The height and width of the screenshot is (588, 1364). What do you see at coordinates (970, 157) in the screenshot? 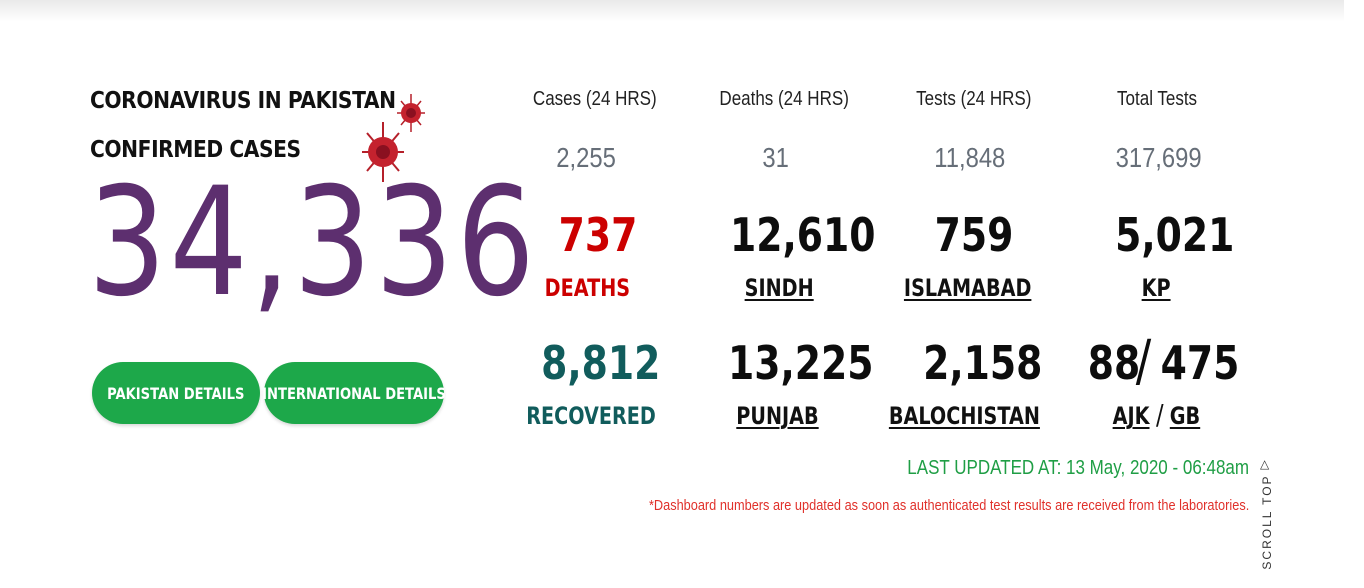
I see `tests-24h-value: 11,848` at bounding box center [970, 157].